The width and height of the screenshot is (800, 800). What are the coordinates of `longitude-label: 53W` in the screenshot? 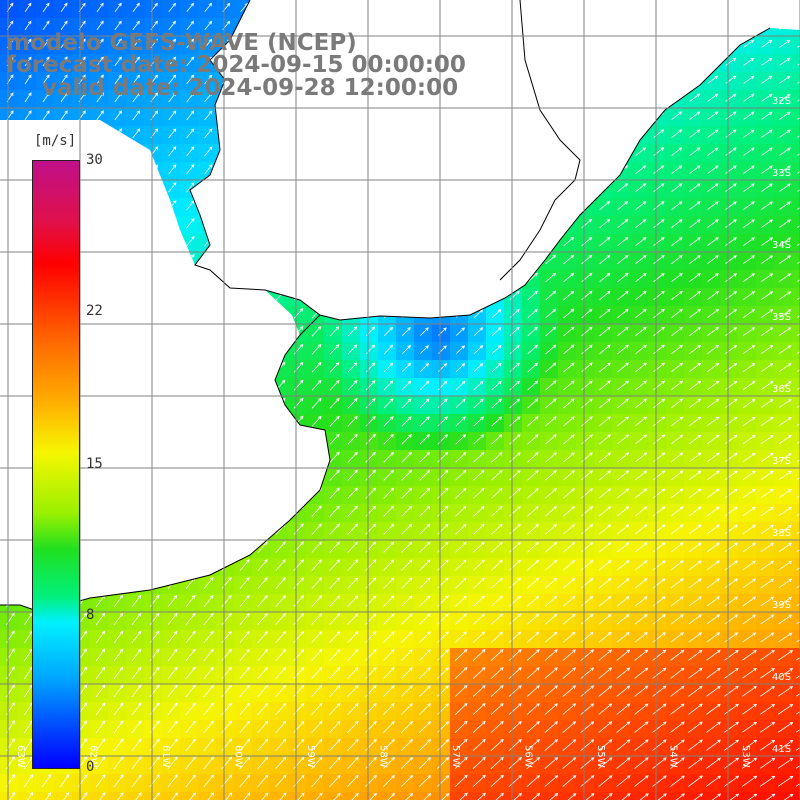 It's located at (745, 756).